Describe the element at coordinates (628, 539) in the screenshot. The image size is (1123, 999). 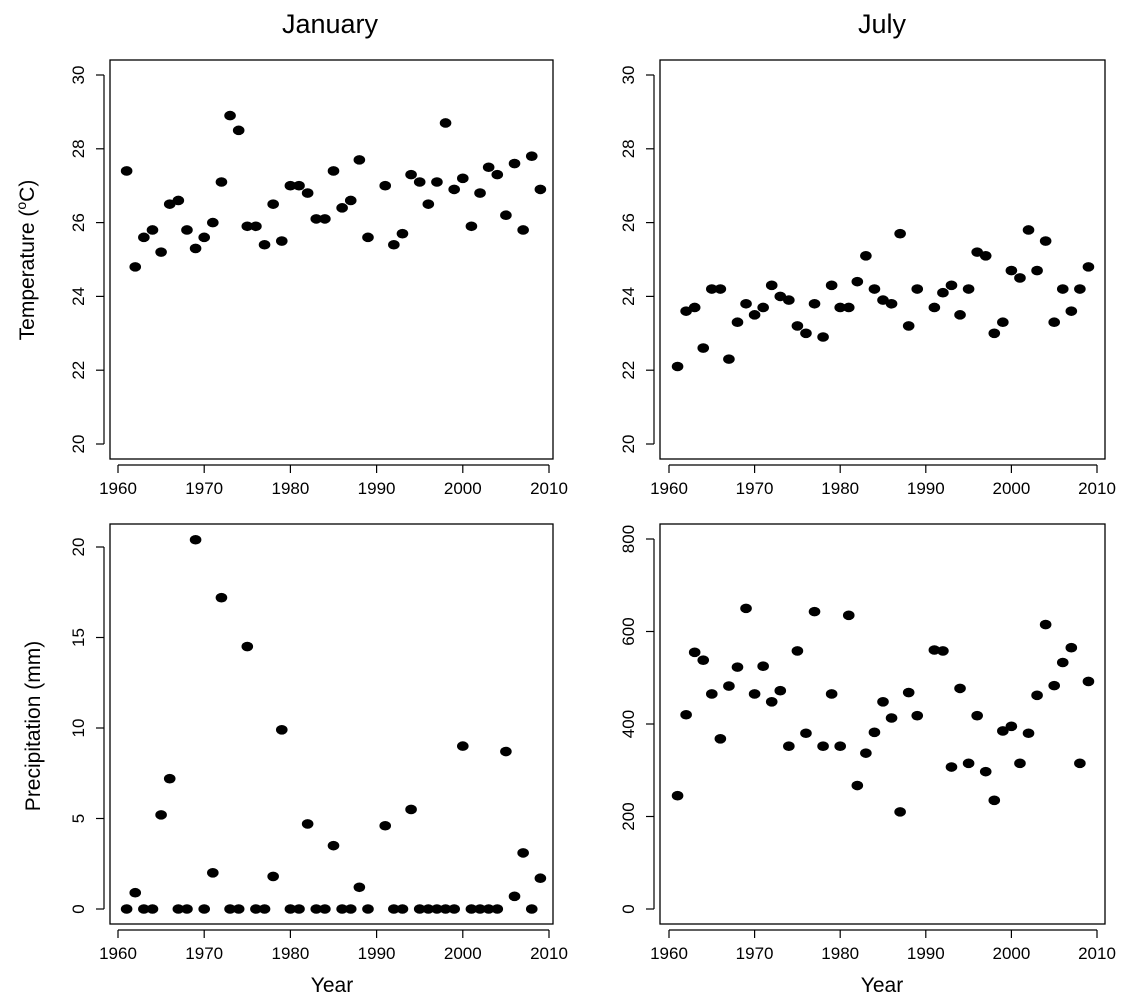
I see `y-tick-label: 800` at that location.